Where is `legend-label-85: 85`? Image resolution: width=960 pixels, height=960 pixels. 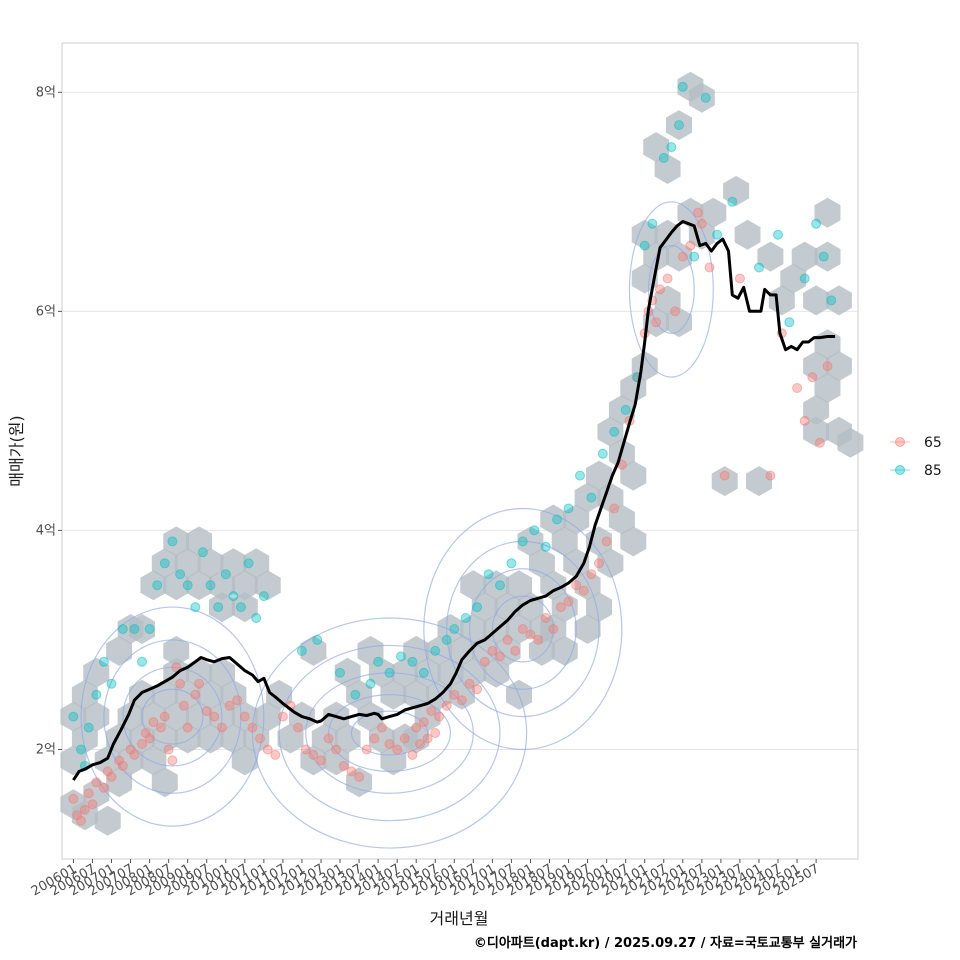 legend-label-85: 85 is located at coordinates (933, 471).